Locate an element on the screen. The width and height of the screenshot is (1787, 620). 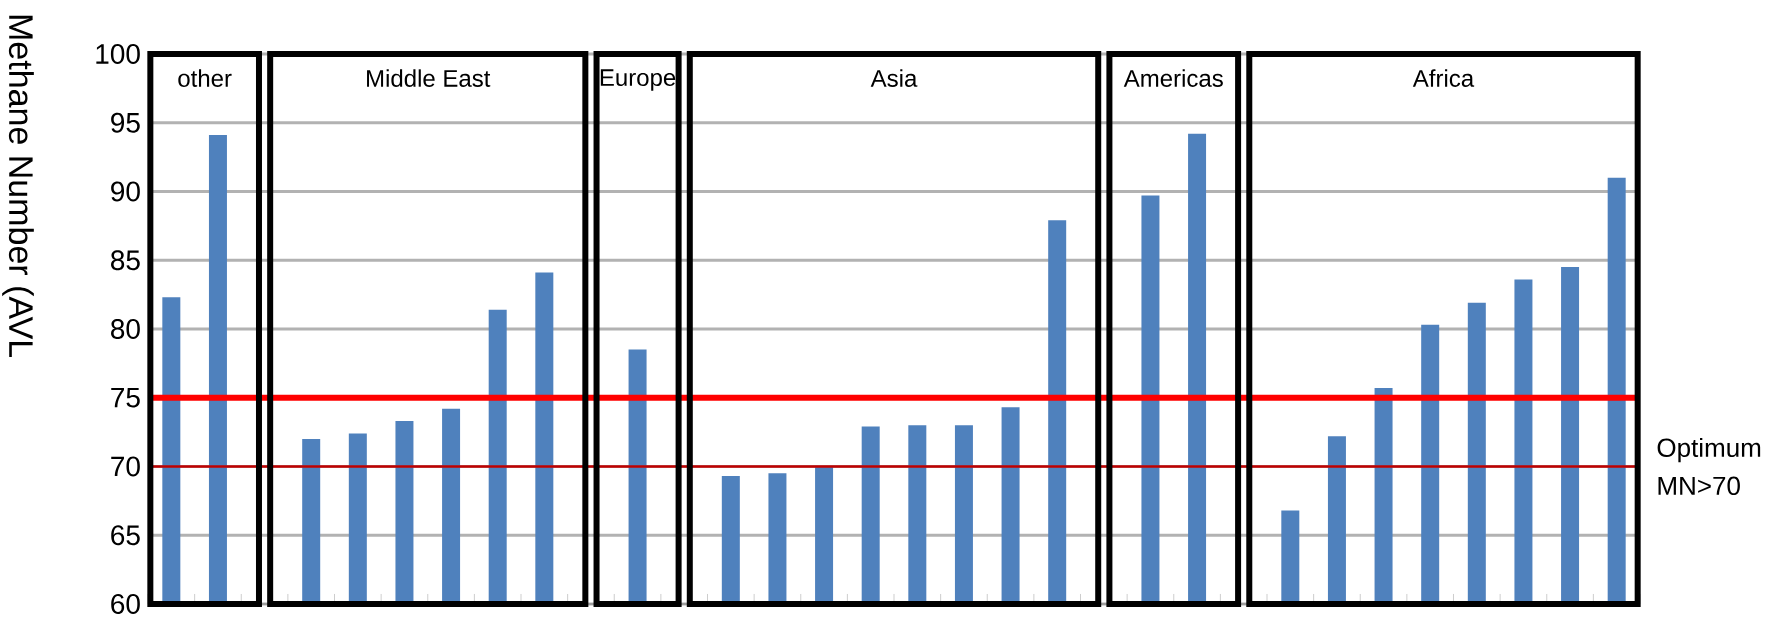
annotation: other is located at coordinates (205, 78).